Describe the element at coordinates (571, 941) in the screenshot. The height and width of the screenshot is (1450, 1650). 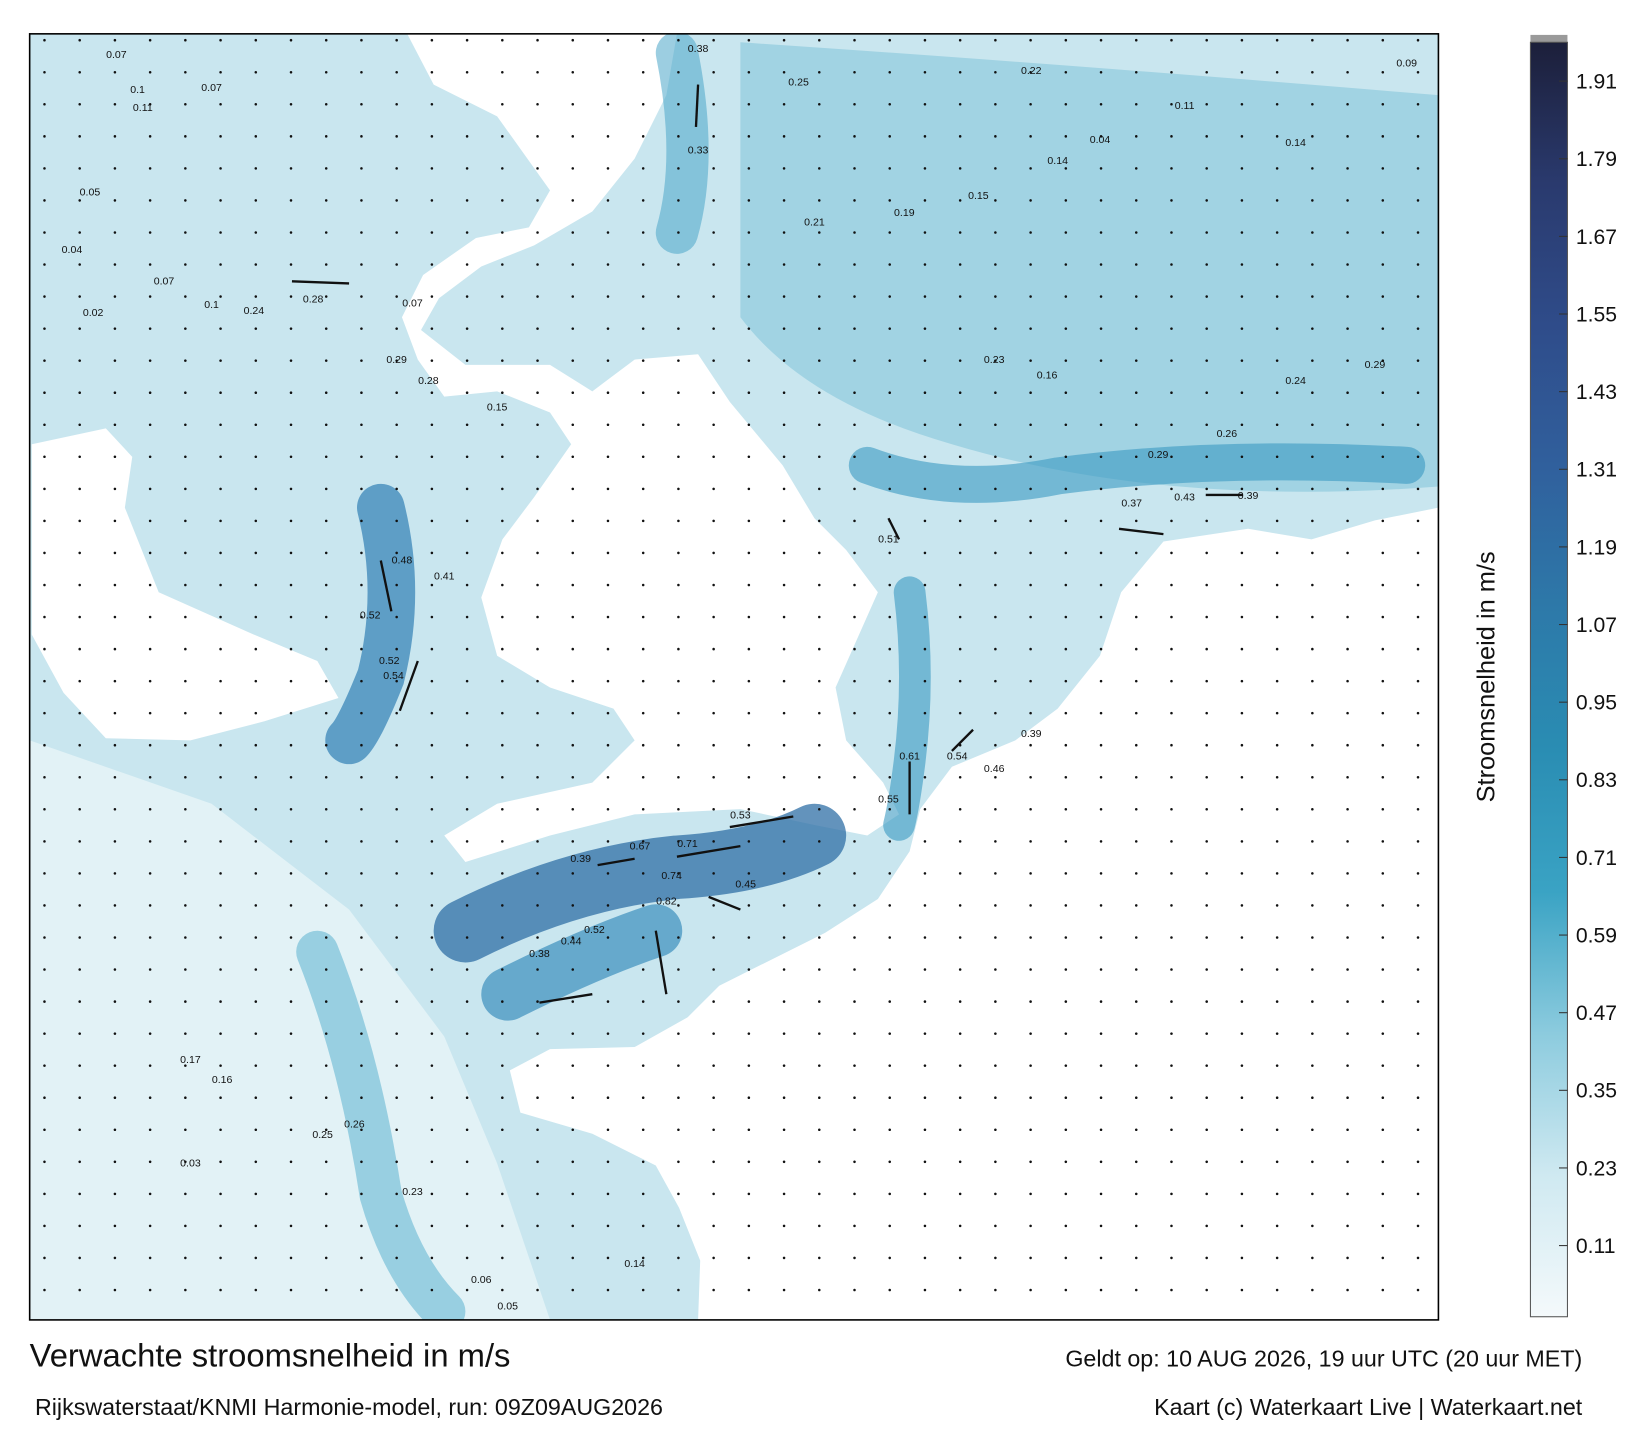
I see `speed-label: 0.44` at that location.